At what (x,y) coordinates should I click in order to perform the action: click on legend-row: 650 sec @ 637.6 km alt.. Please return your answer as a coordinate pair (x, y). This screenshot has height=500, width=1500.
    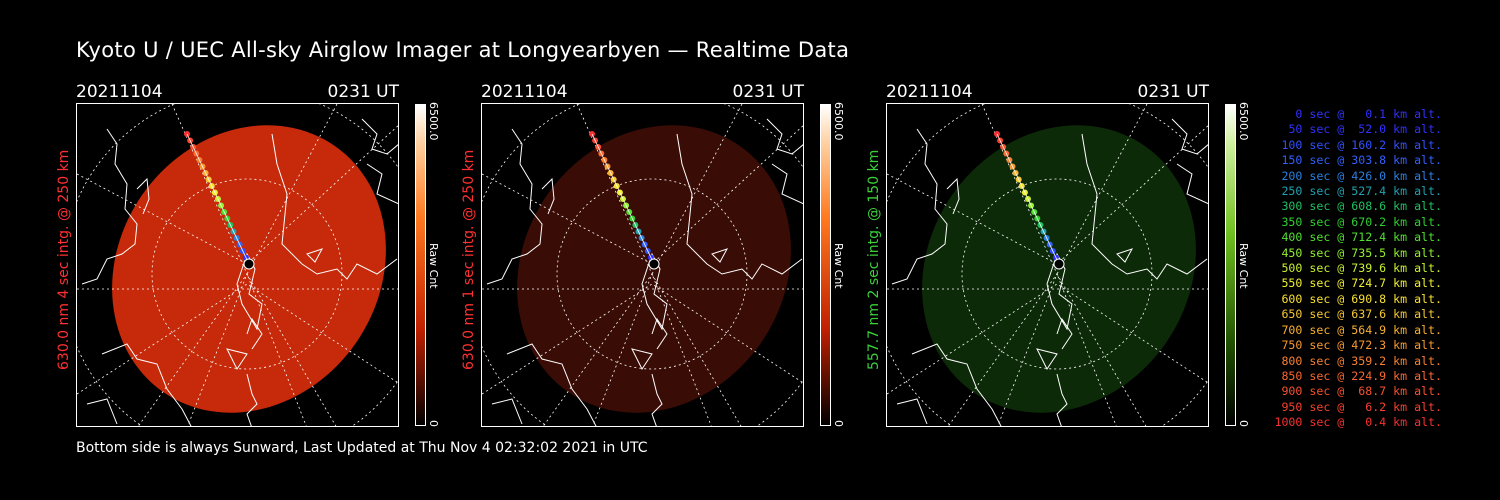
    Looking at the image, I should click on (1361, 314).